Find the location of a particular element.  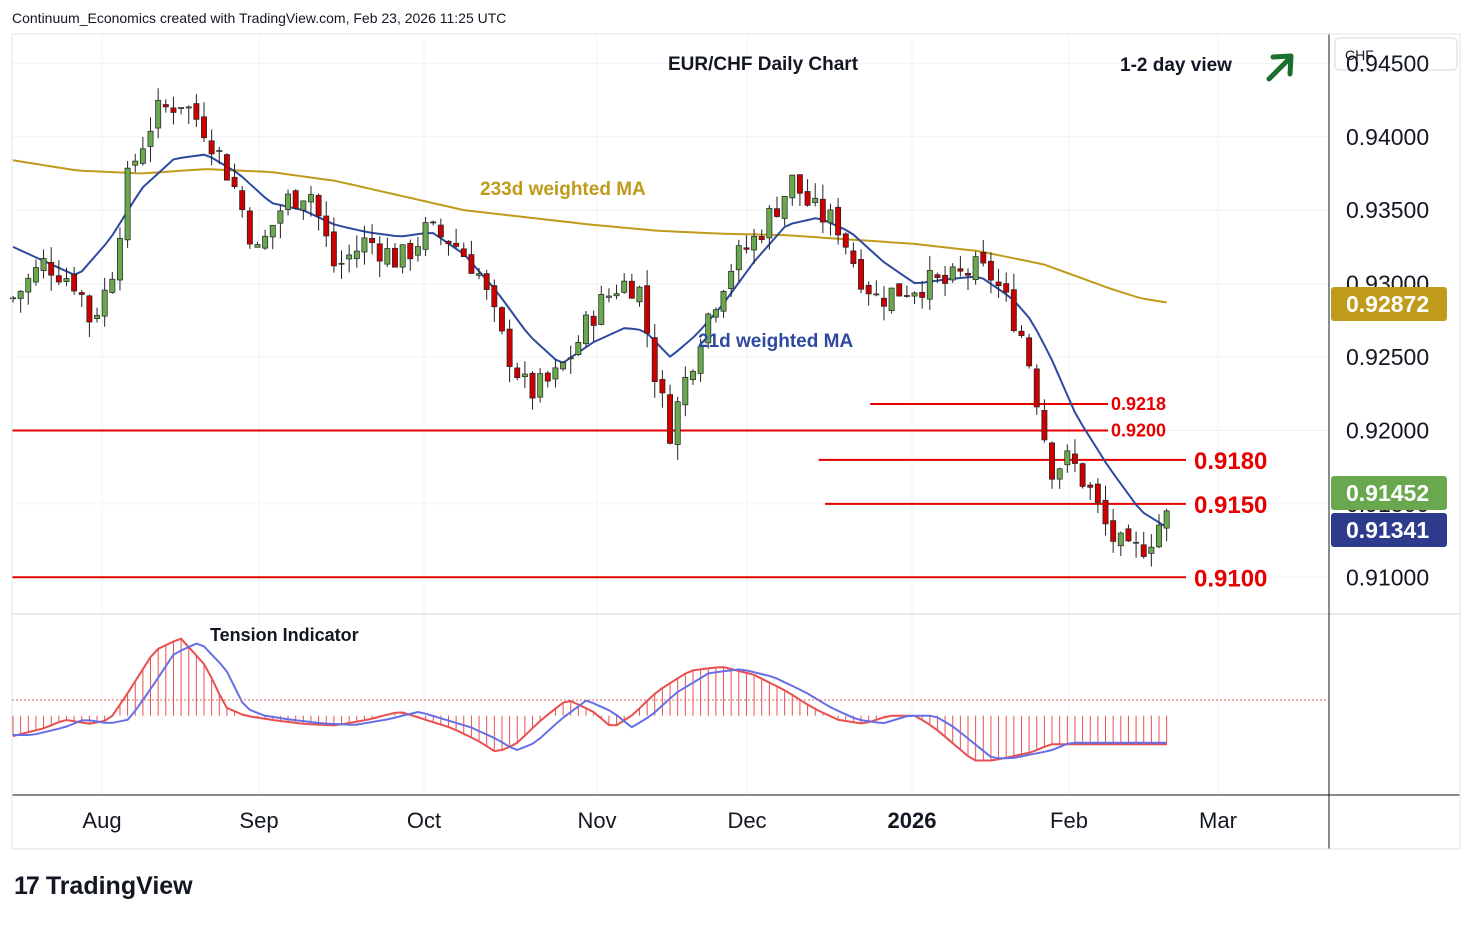

price-tick-label: 0.91000 is located at coordinates (1387, 577).